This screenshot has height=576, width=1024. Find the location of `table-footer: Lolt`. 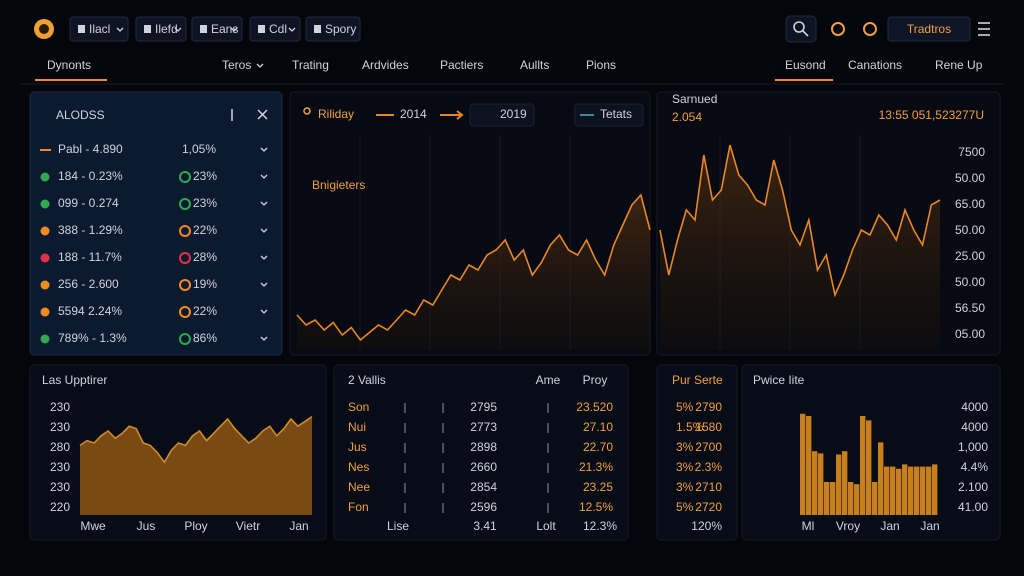

table-footer: Lolt is located at coordinates (546, 526).